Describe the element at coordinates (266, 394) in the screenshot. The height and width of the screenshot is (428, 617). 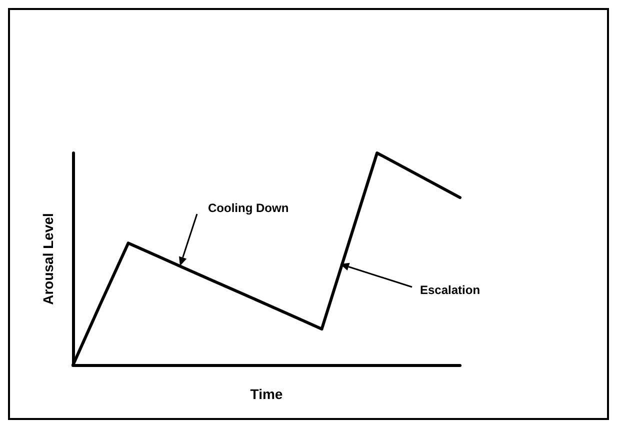
I see `x-axis-title: Time` at that location.